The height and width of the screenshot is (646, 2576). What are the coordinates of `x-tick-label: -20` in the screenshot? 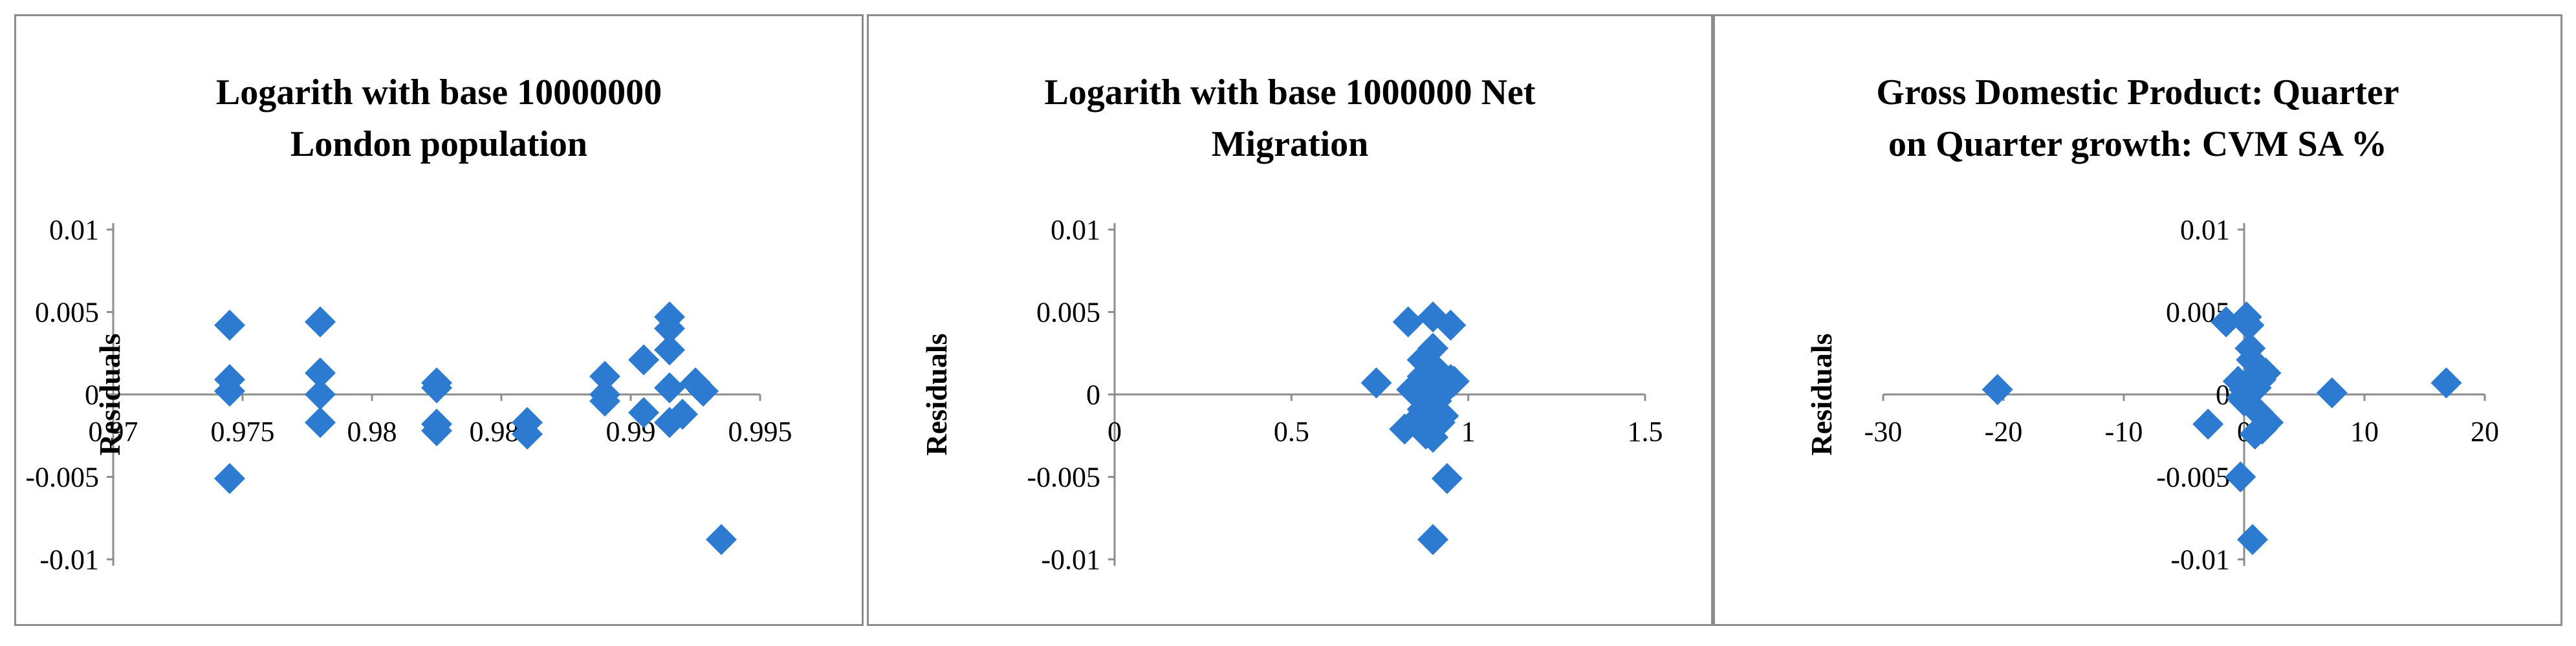 It's located at (2004, 431).